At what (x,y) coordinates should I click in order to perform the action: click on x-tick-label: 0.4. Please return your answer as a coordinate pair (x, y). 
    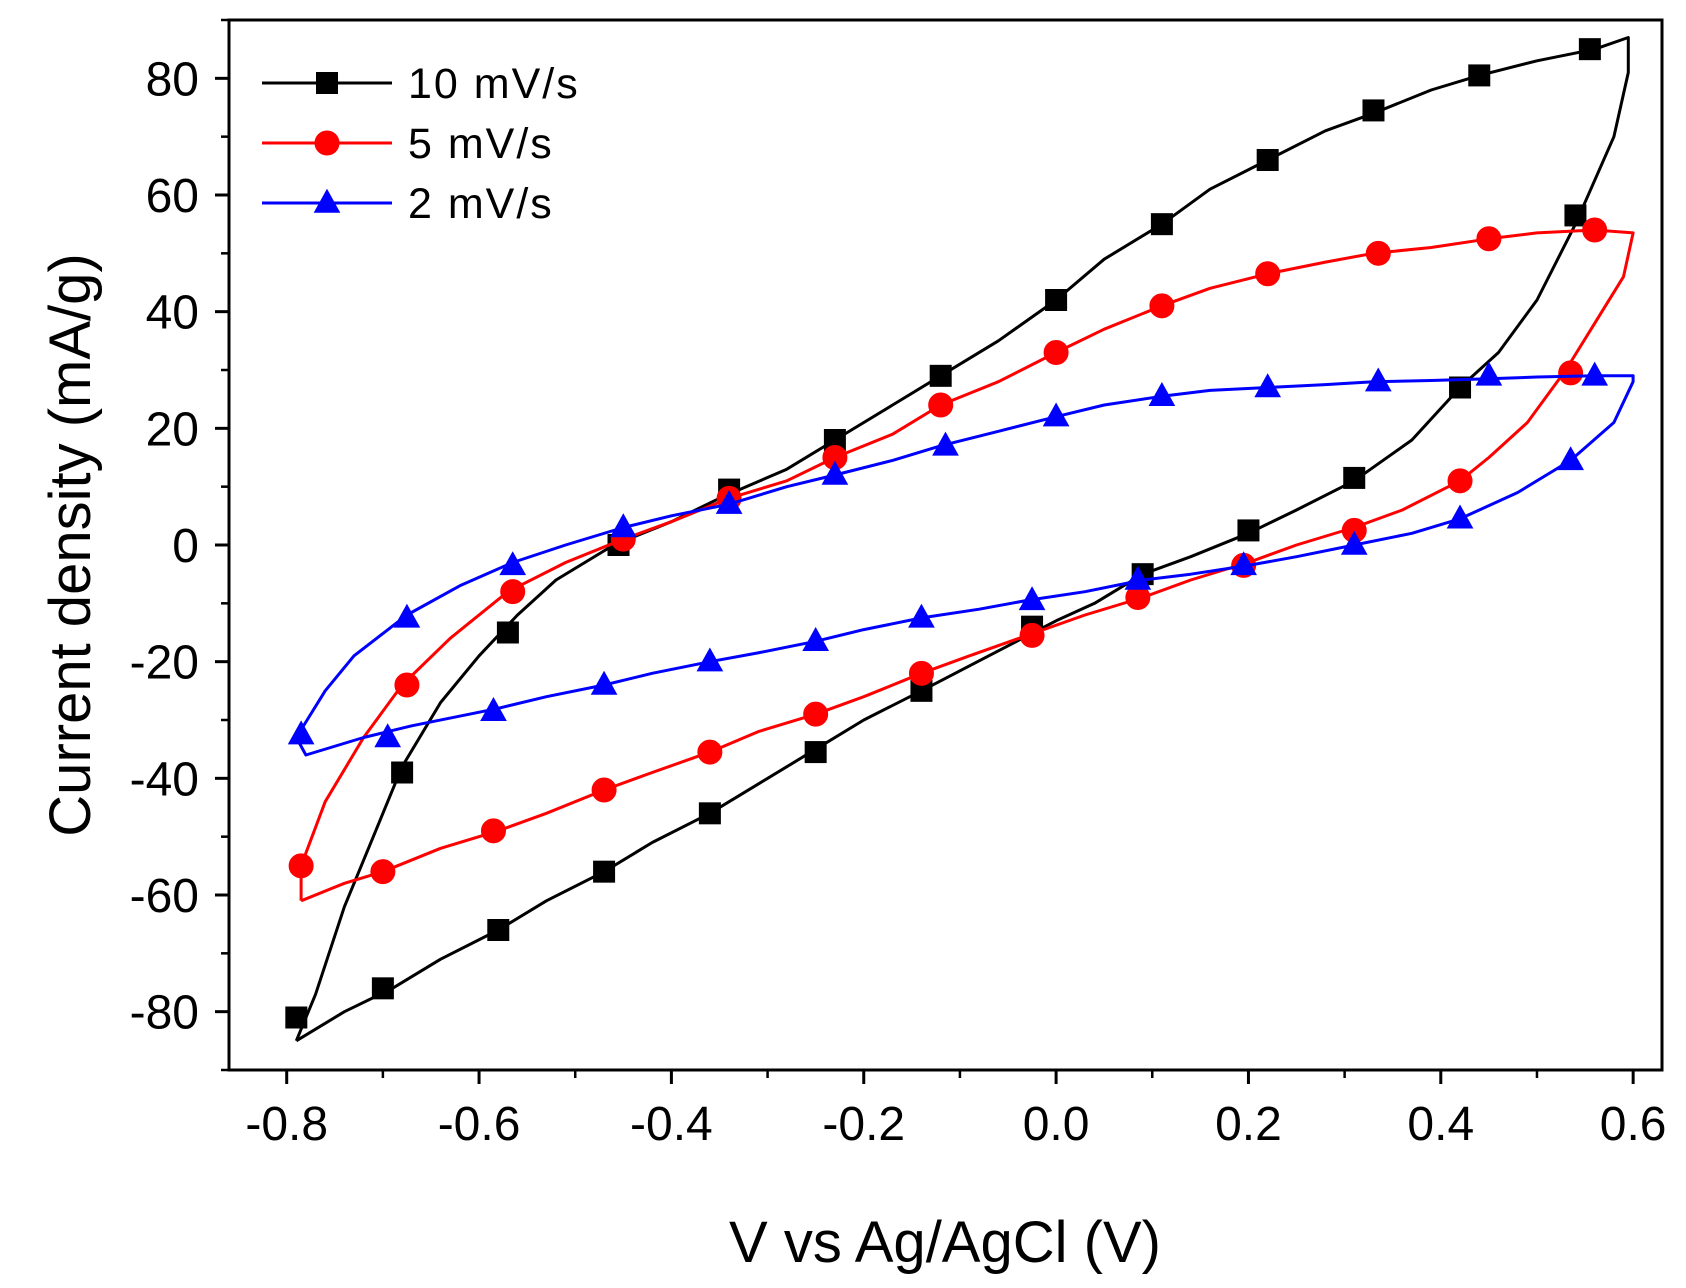
    Looking at the image, I should click on (1440, 1124).